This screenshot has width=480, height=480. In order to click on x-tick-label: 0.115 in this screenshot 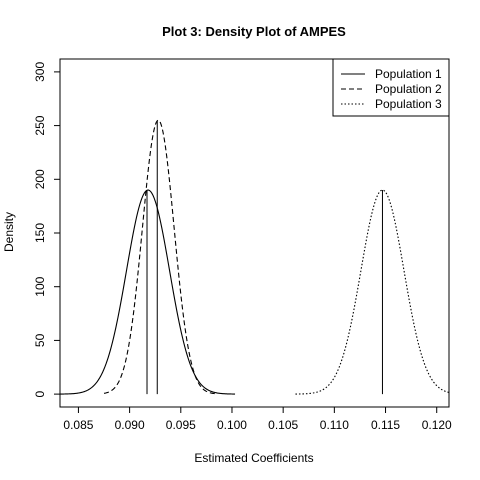, I will do `click(385, 425)`.